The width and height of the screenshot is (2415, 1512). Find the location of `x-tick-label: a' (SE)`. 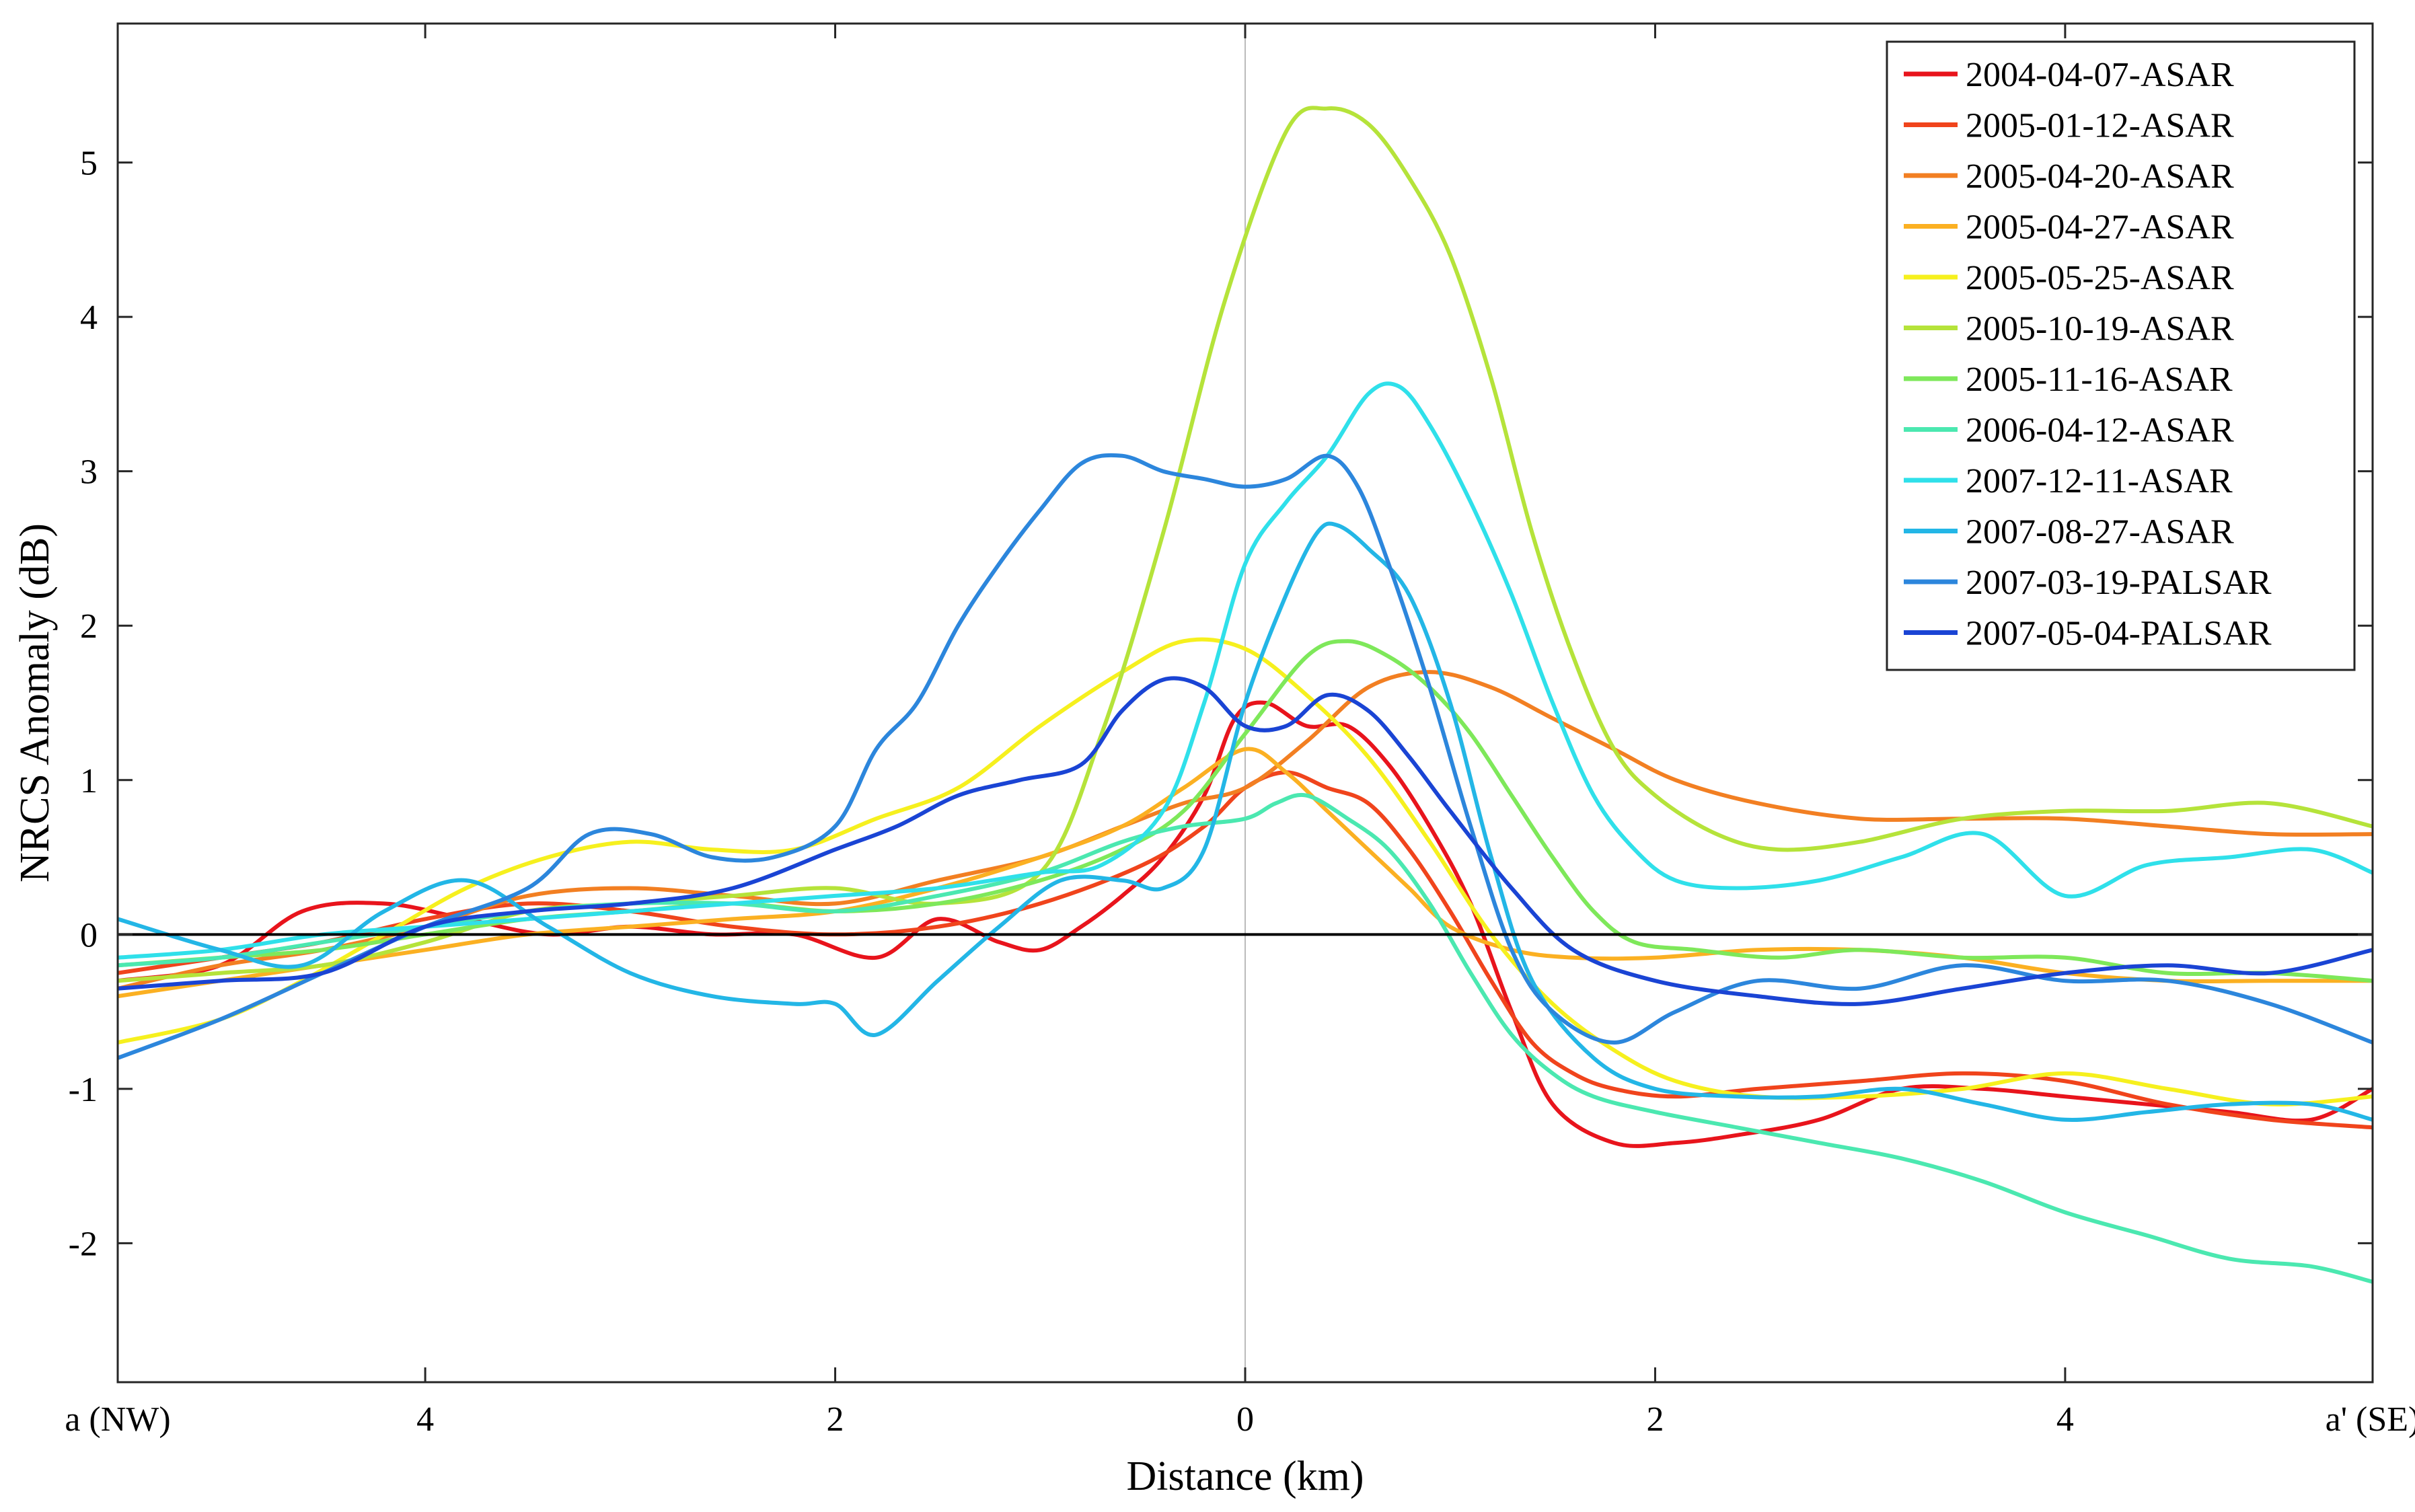

x-tick-label: a' (SE) is located at coordinates (2370, 1419).